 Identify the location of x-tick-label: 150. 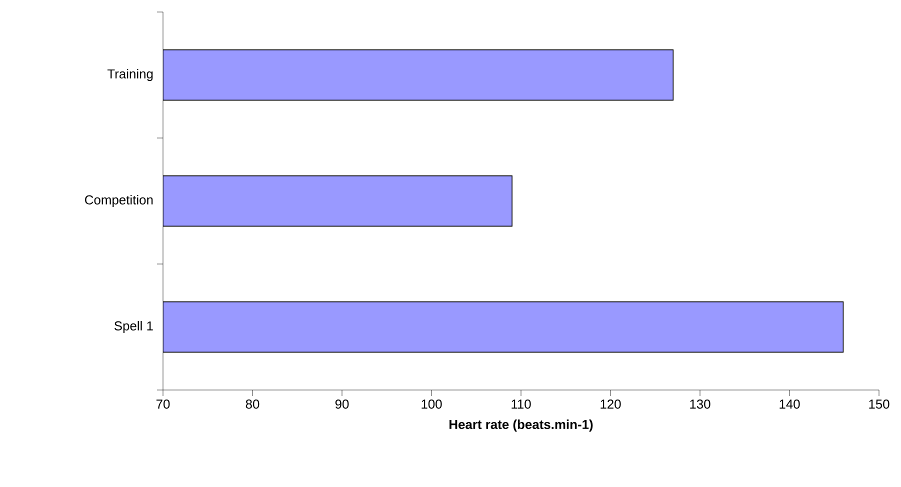
(879, 404).